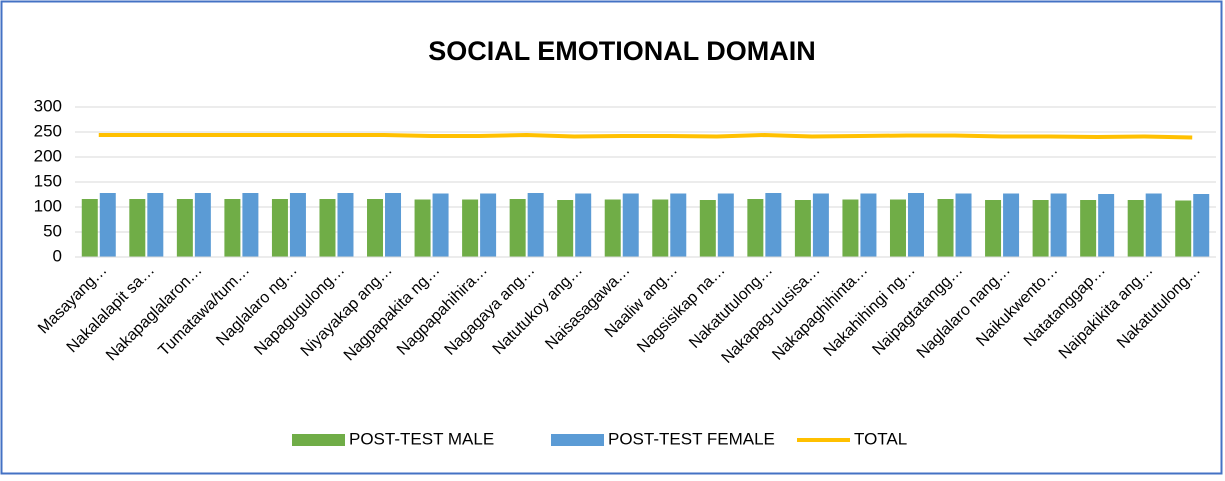  I want to click on y-tick-label: 0, so click(57, 255).